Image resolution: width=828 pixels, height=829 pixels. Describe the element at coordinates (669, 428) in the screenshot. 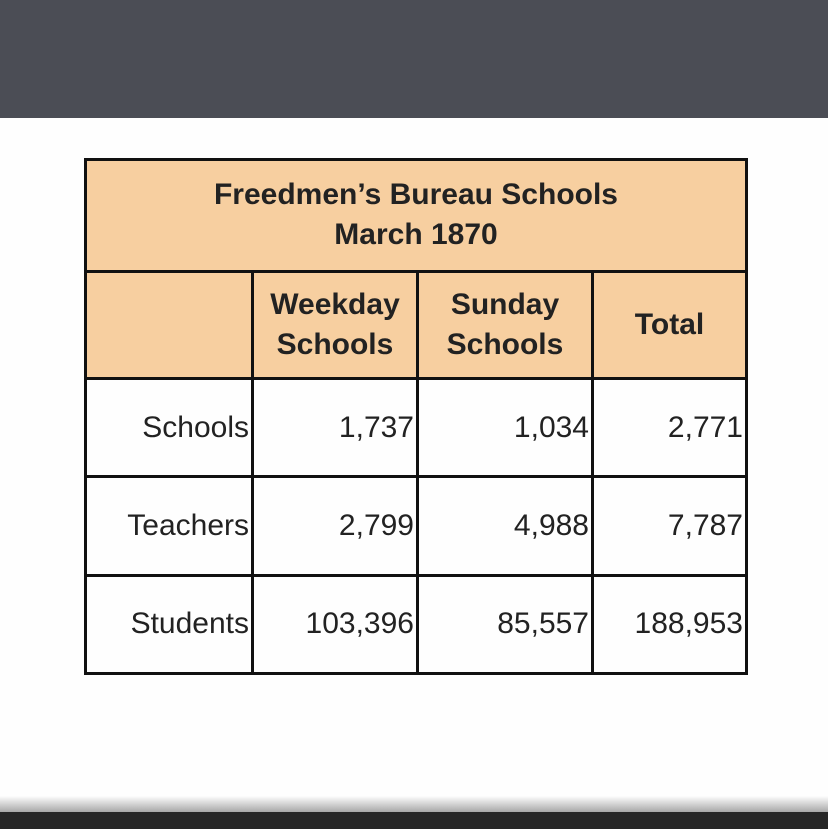

I see `cell-total: 2,771` at that location.